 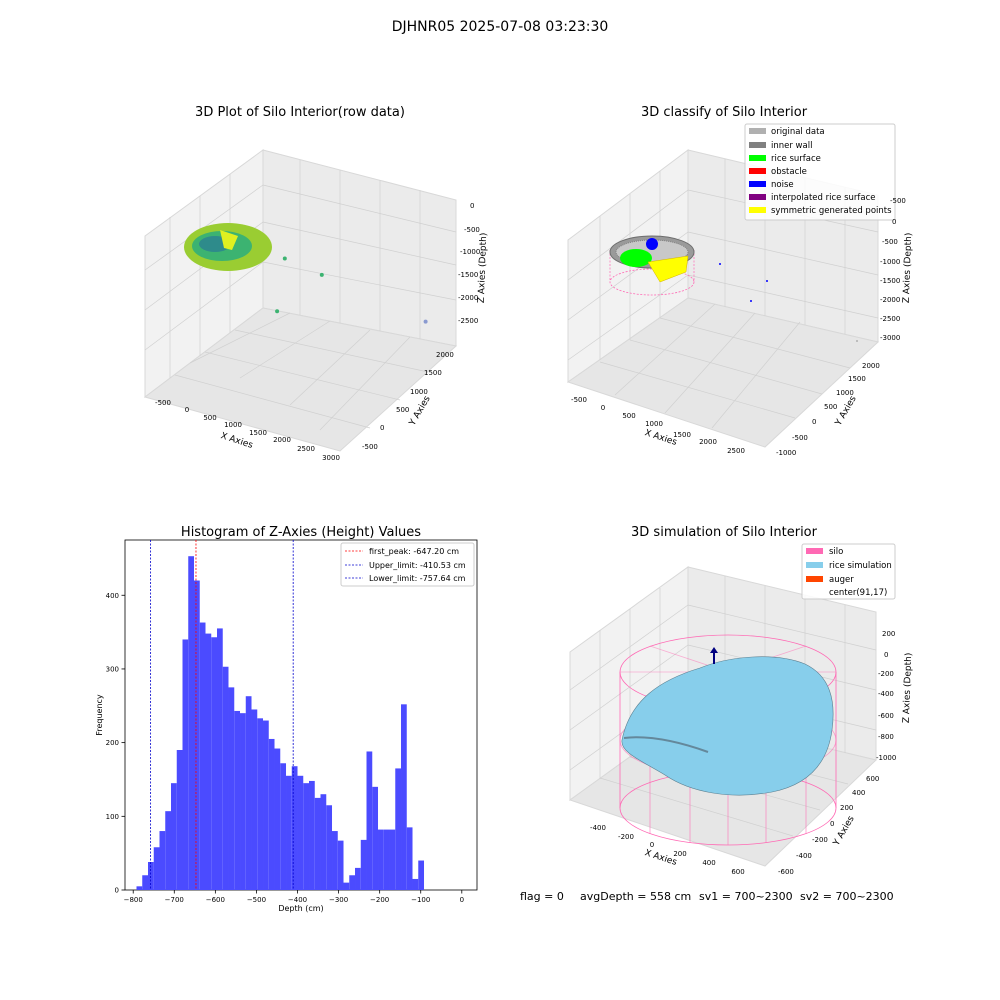 I want to click on classify-x-tick: 2000, so click(x=708, y=442).